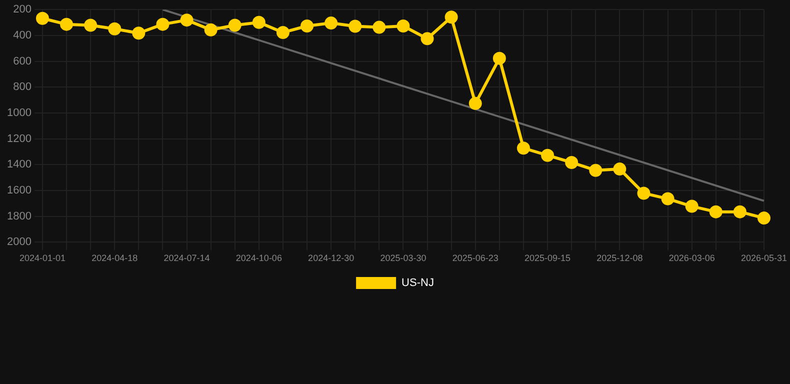  Describe the element at coordinates (19, 242) in the screenshot. I see `y-tick-label: 2000` at that location.